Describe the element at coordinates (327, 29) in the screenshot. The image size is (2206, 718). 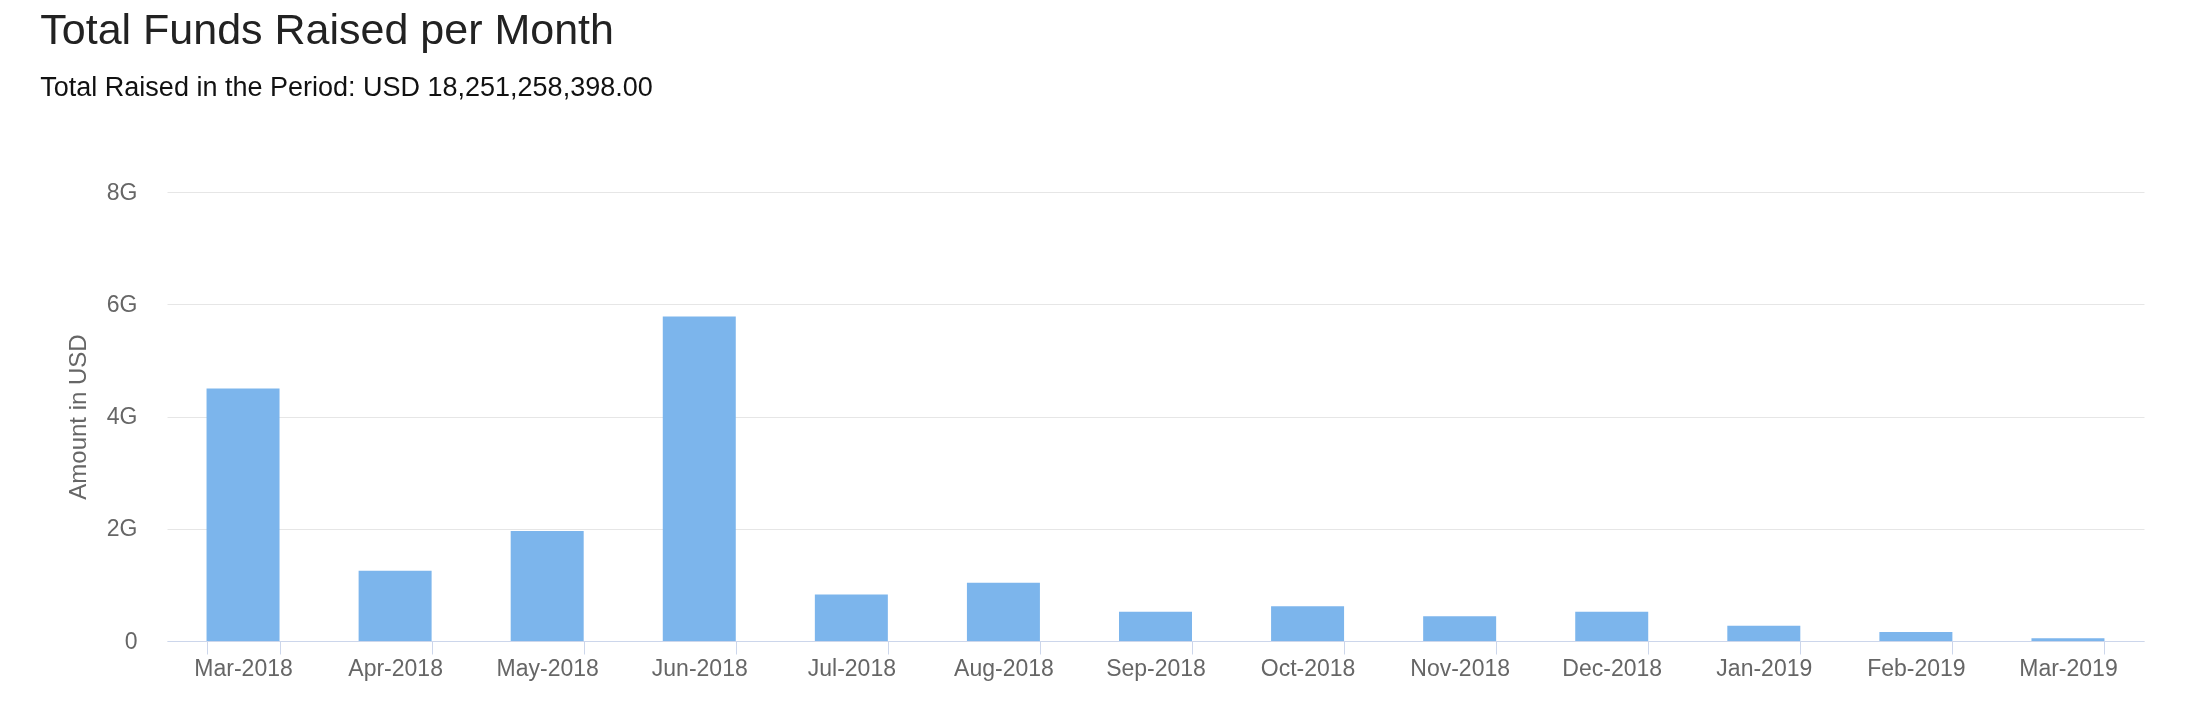
I see `chart-title: Total Funds Raised per Month` at that location.